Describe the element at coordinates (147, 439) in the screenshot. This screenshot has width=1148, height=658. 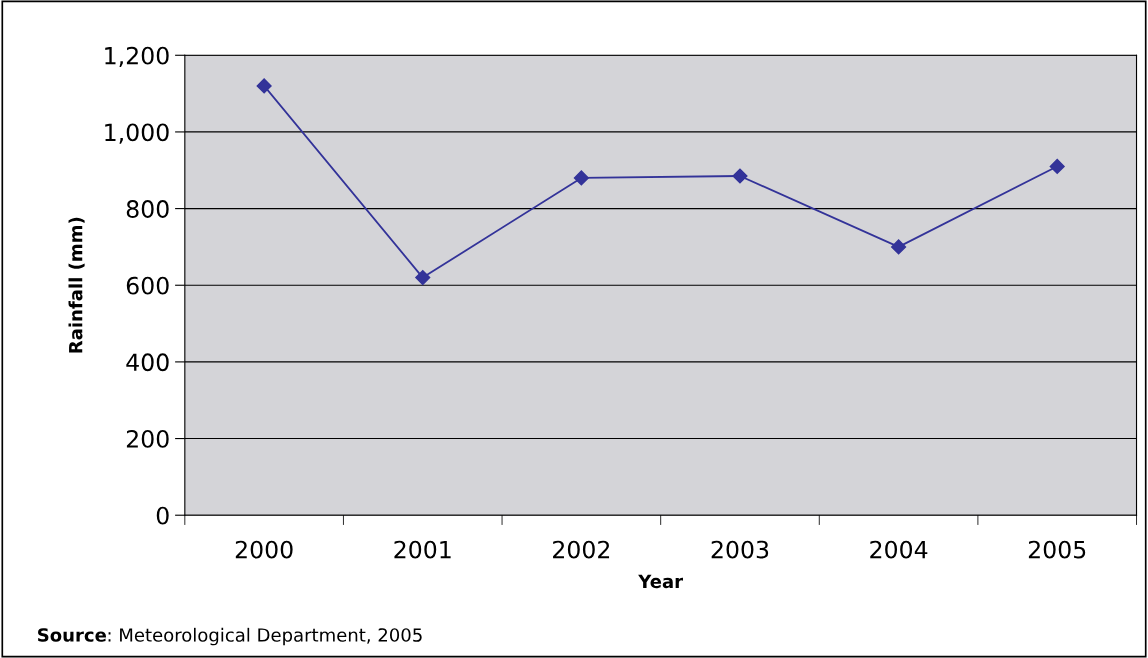
I see `y-tick-label: 200` at that location.